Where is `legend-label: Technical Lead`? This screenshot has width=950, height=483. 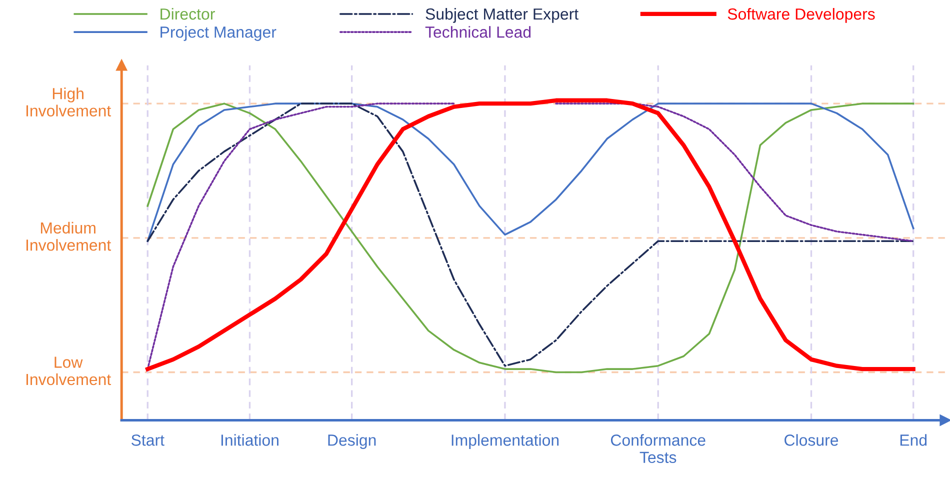
legend-label: Technical Lead is located at coordinates (478, 32).